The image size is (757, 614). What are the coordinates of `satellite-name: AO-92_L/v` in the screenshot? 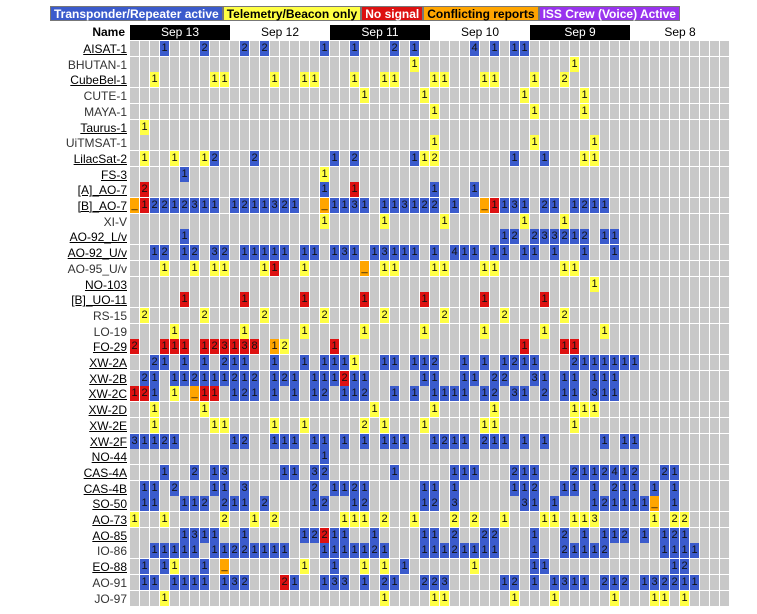 It's located at (98, 237).